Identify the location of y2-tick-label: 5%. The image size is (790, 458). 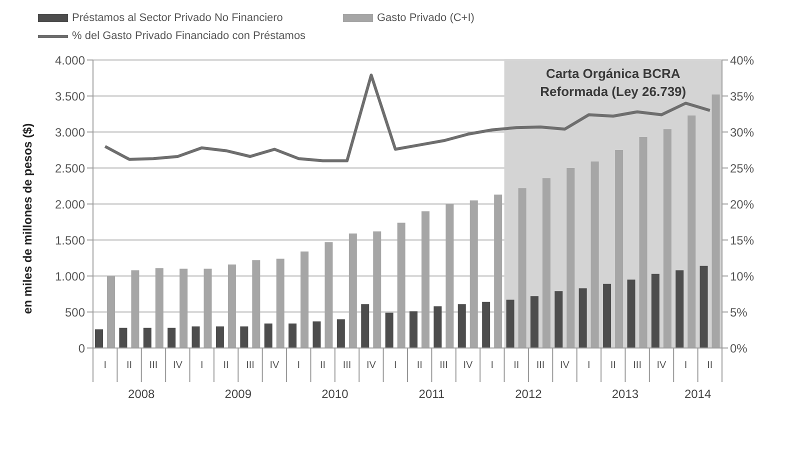
(739, 312).